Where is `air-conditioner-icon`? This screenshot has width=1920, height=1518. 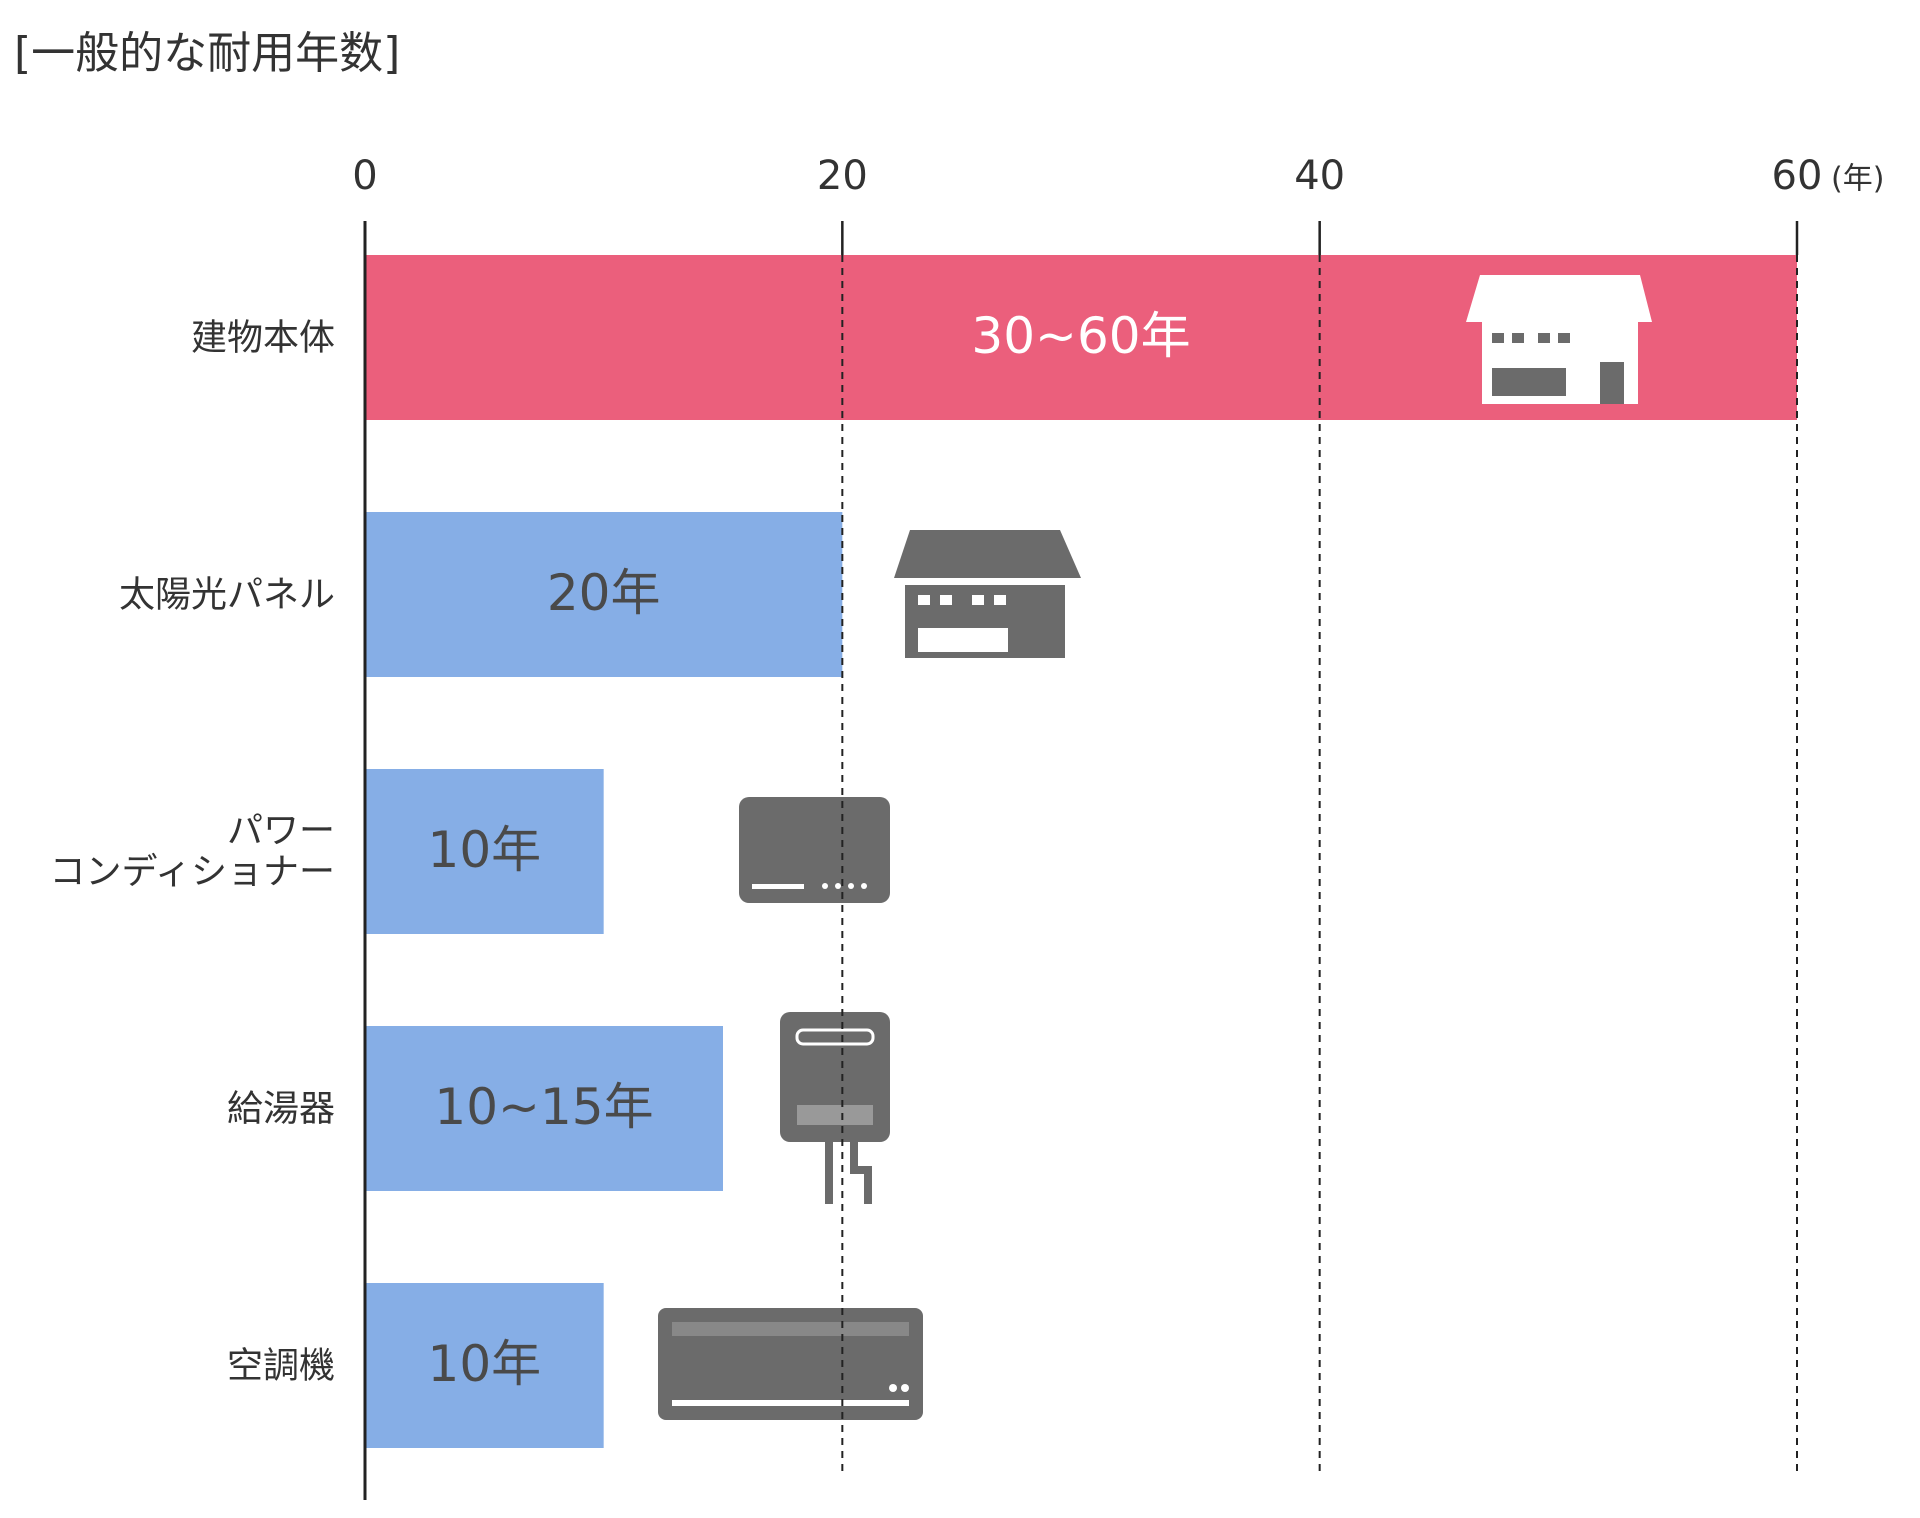 air-conditioner-icon is located at coordinates (790, 1364).